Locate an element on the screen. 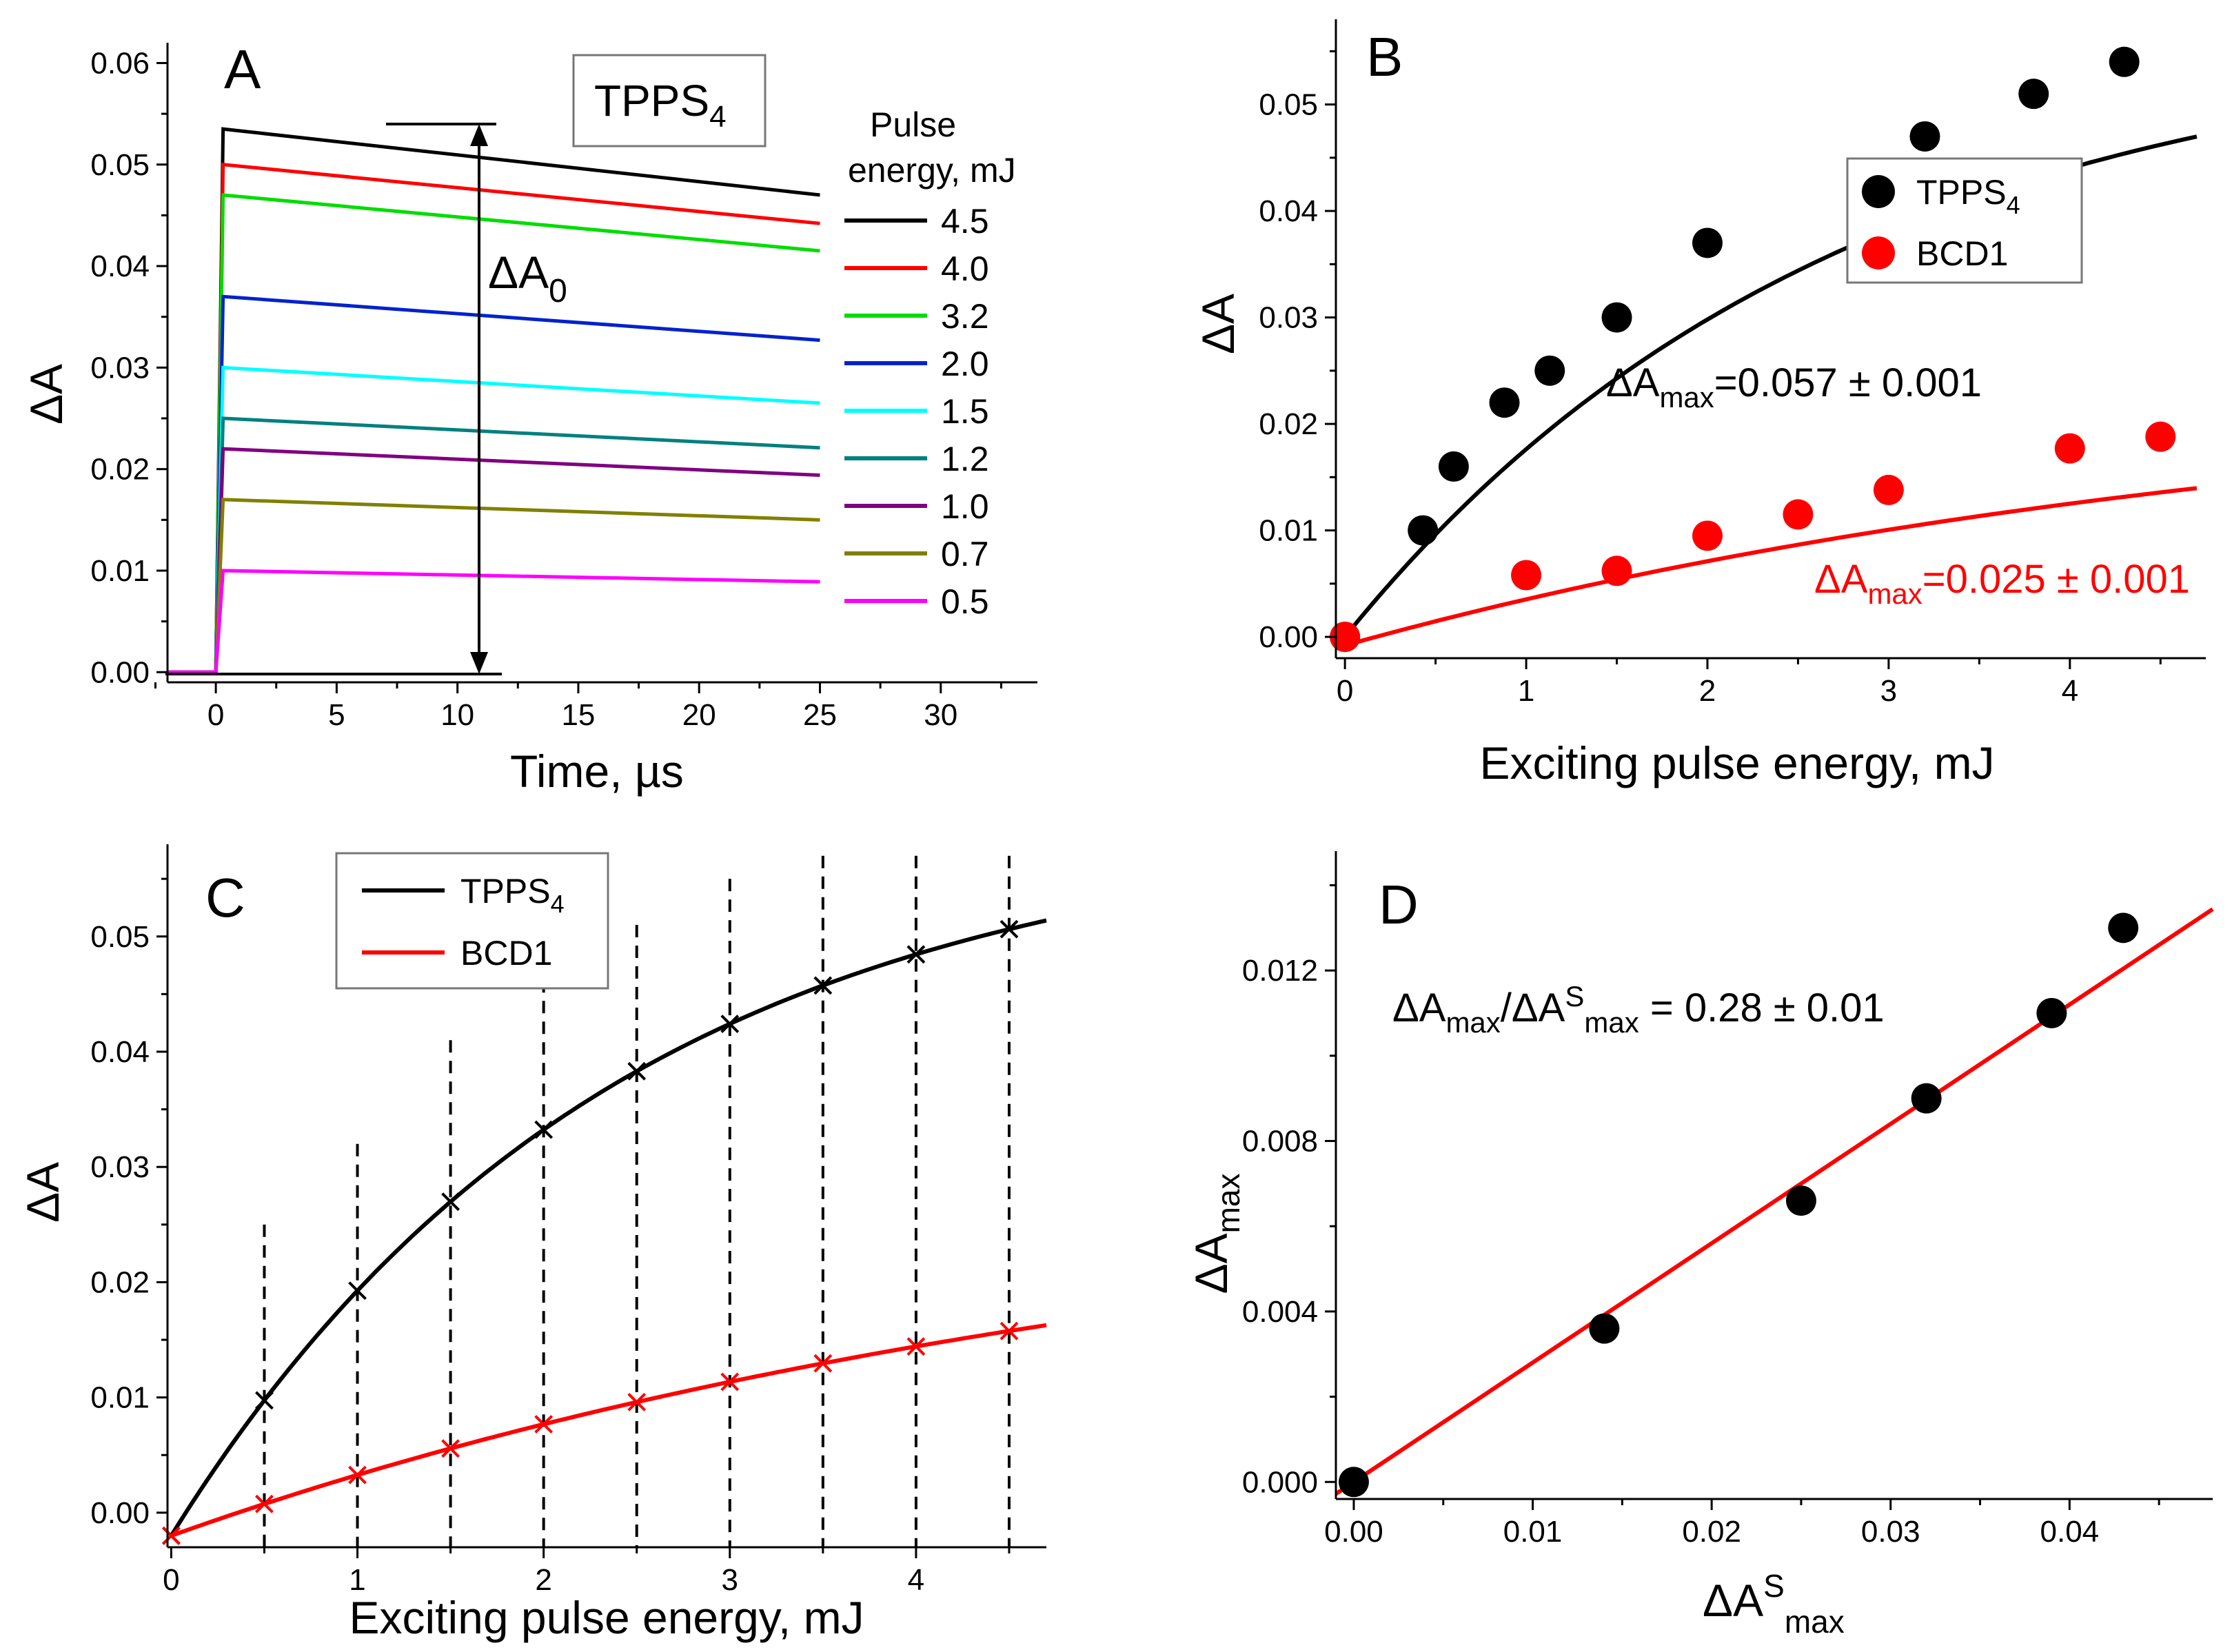 This screenshot has width=2232, height=1652. legend-label-2.0: 2.0 is located at coordinates (965, 364).